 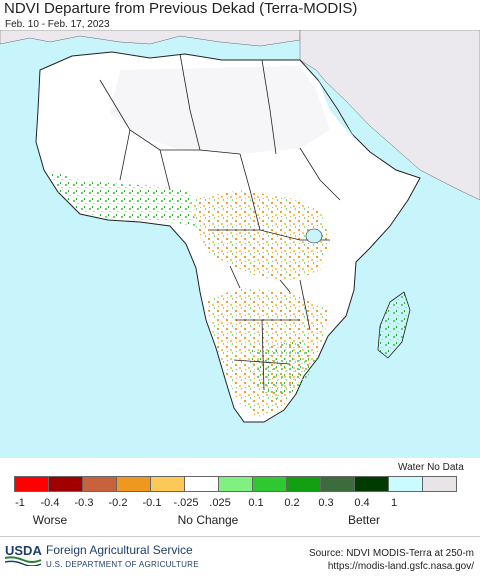 What do you see at coordinates (326, 503) in the screenshot?
I see `legend-tick-9: 0.3` at bounding box center [326, 503].